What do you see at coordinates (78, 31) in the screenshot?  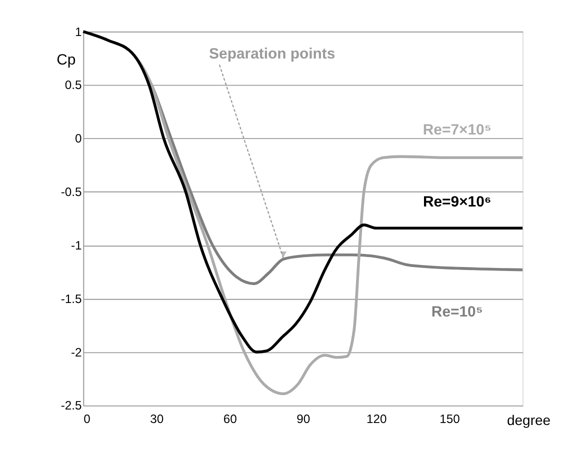 I see `y-tick-label: 1` at bounding box center [78, 31].